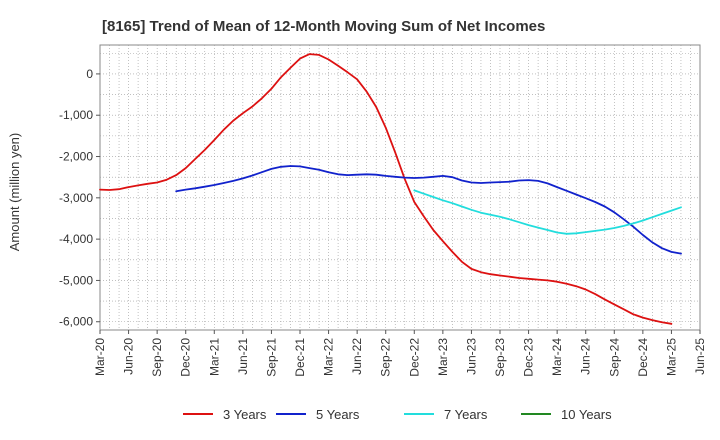  Describe the element at coordinates (586, 414) in the screenshot. I see `legend-label: 10 Years` at that location.